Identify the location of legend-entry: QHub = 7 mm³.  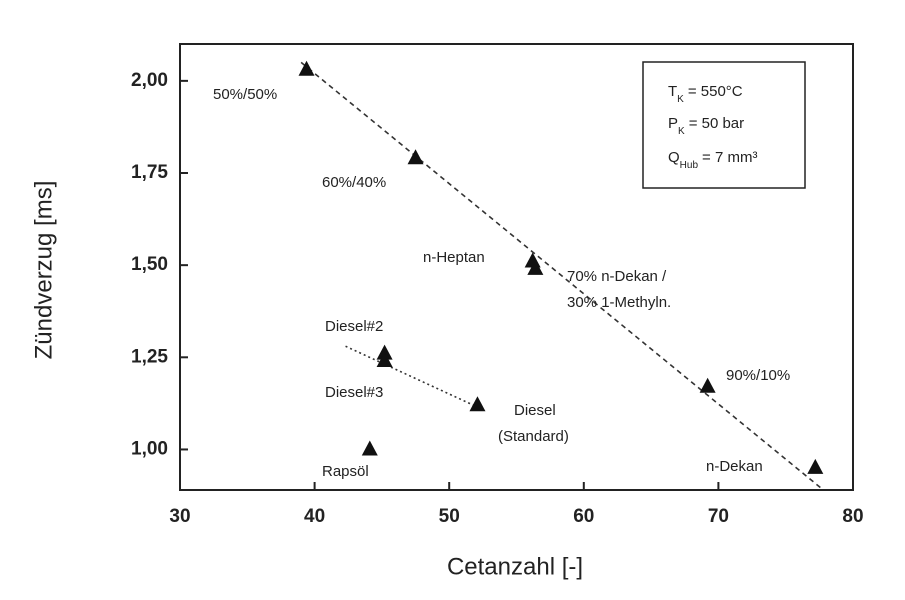
(712, 160).